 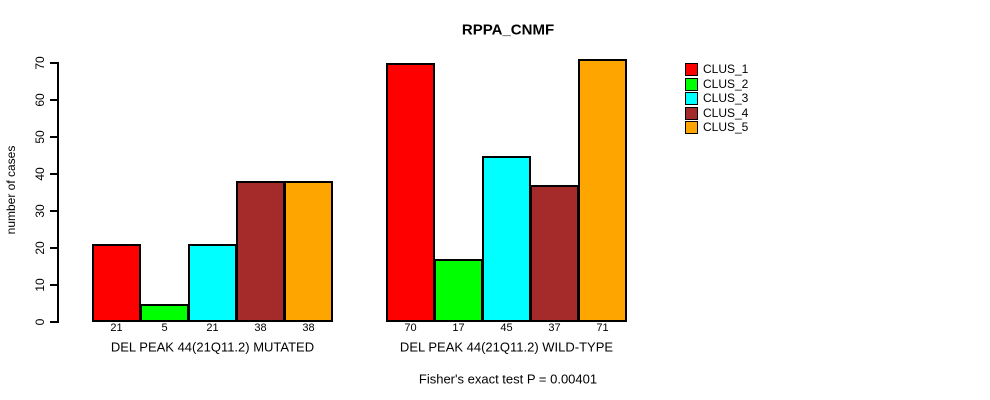 I want to click on bar-clus_5-group2, so click(x=602, y=190).